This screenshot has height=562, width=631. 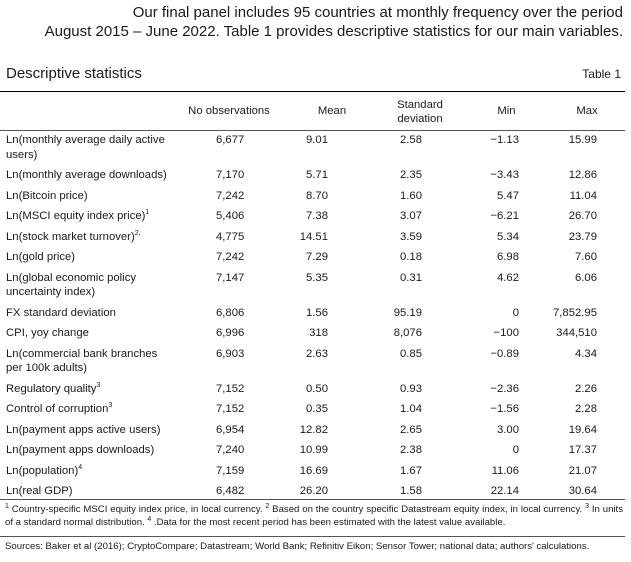 What do you see at coordinates (317, 353) in the screenshot?
I see `cell-mean-text: 2.63` at bounding box center [317, 353].